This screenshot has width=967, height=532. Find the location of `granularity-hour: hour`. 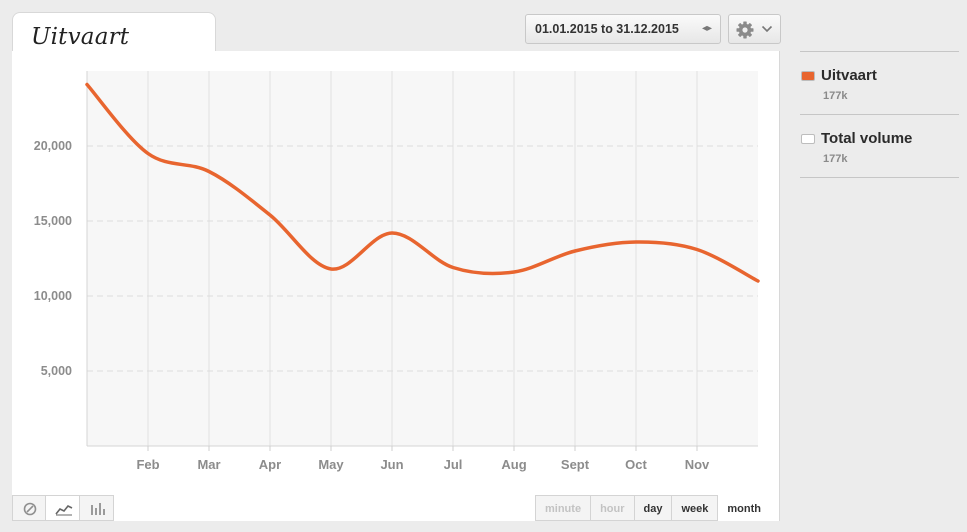

granularity-hour: hour is located at coordinates (613, 508).